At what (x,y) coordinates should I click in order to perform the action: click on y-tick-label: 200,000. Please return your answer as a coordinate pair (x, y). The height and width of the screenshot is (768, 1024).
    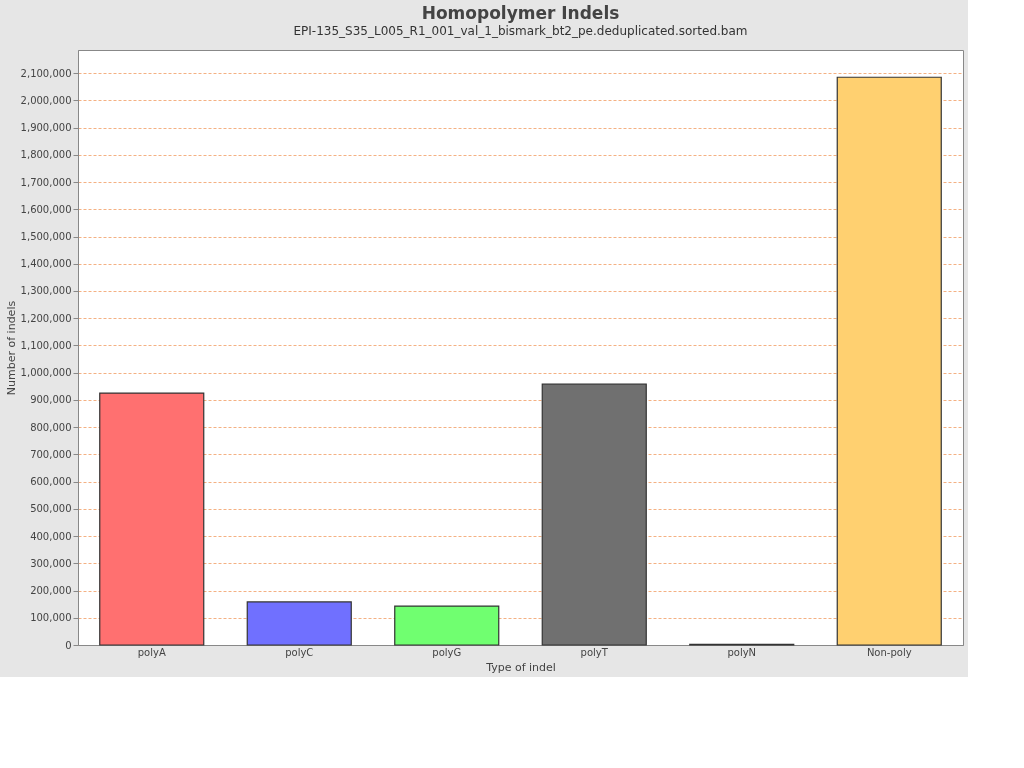
    Looking at the image, I should click on (51, 591).